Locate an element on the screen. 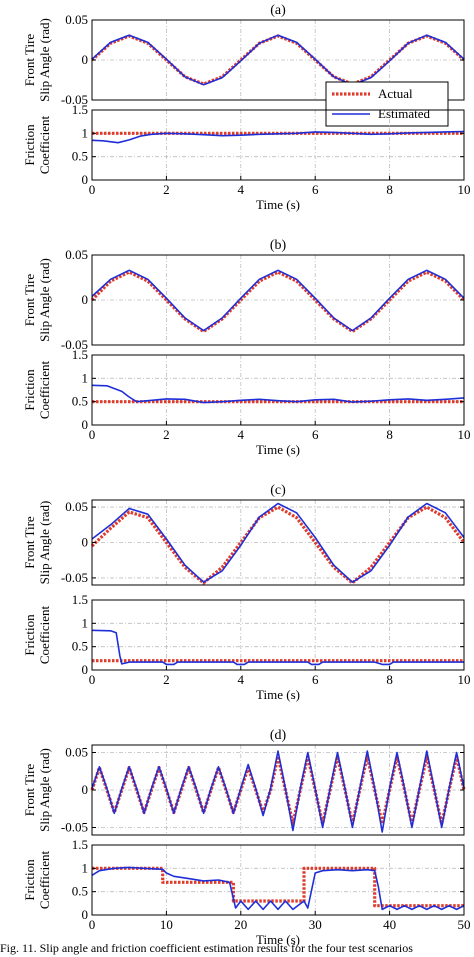 The height and width of the screenshot is (957, 474). xtick-label-c2: 10 is located at coordinates (464, 679).